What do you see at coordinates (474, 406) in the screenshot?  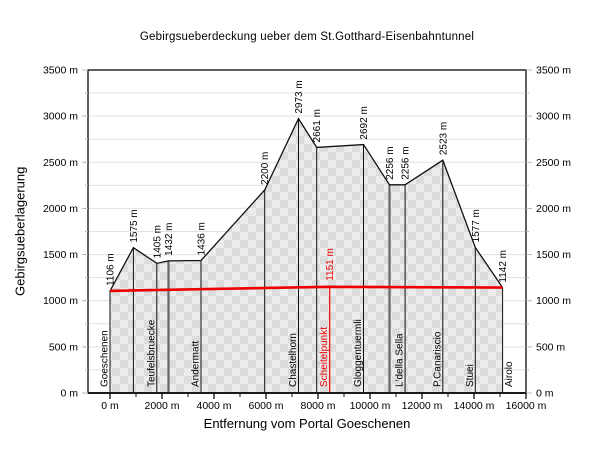 I see `x-tick-label: 14000 m` at bounding box center [474, 406].